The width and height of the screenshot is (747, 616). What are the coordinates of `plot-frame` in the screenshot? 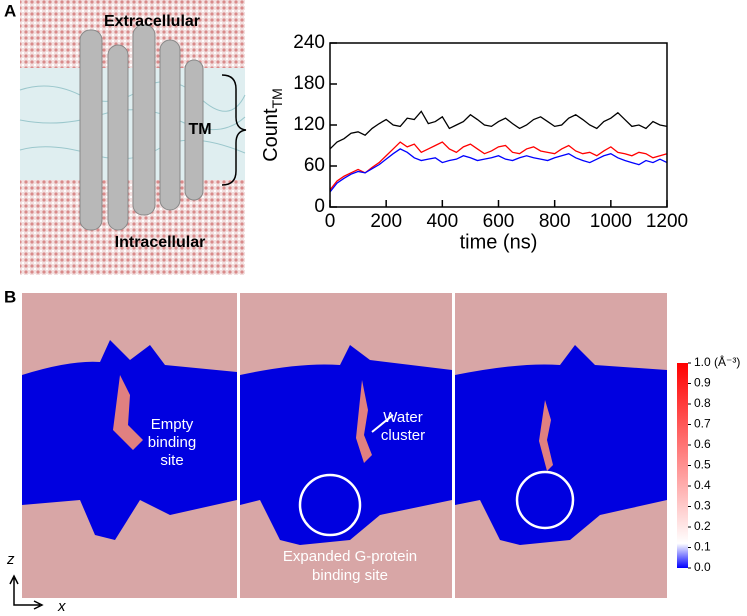 It's located at (498, 125).